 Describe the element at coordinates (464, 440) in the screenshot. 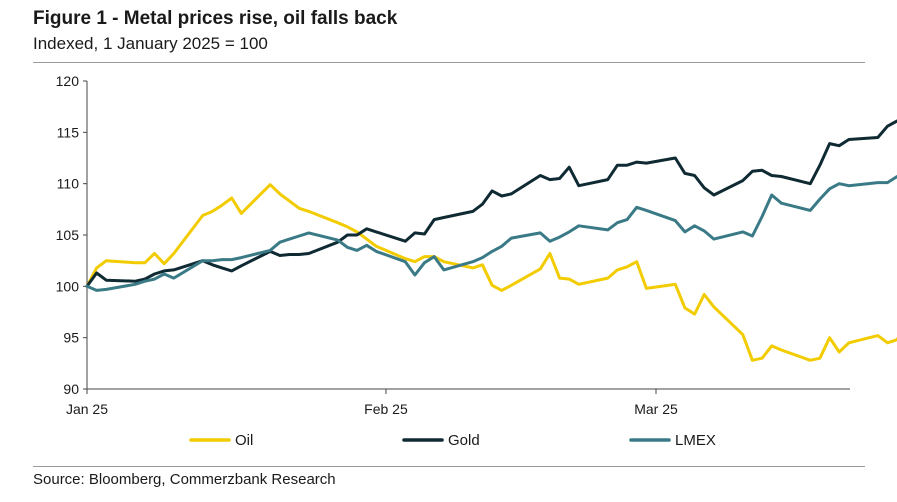

I see `legend-label-gold: Gold` at that location.